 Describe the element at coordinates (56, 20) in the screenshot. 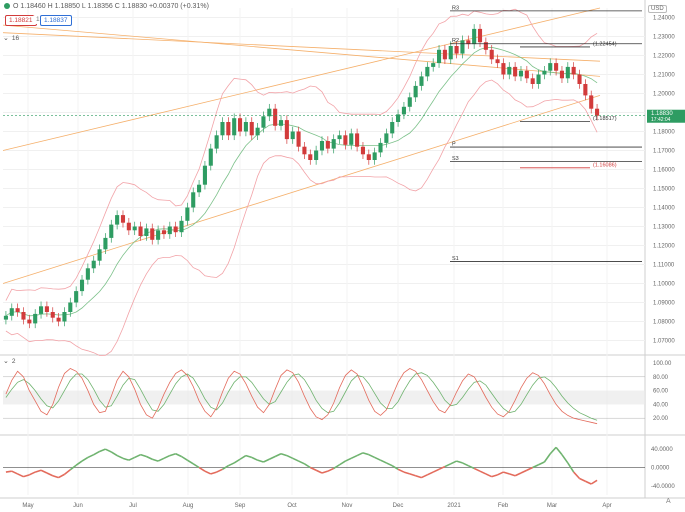

I see `buy-price-button: 1.18837` at that location.